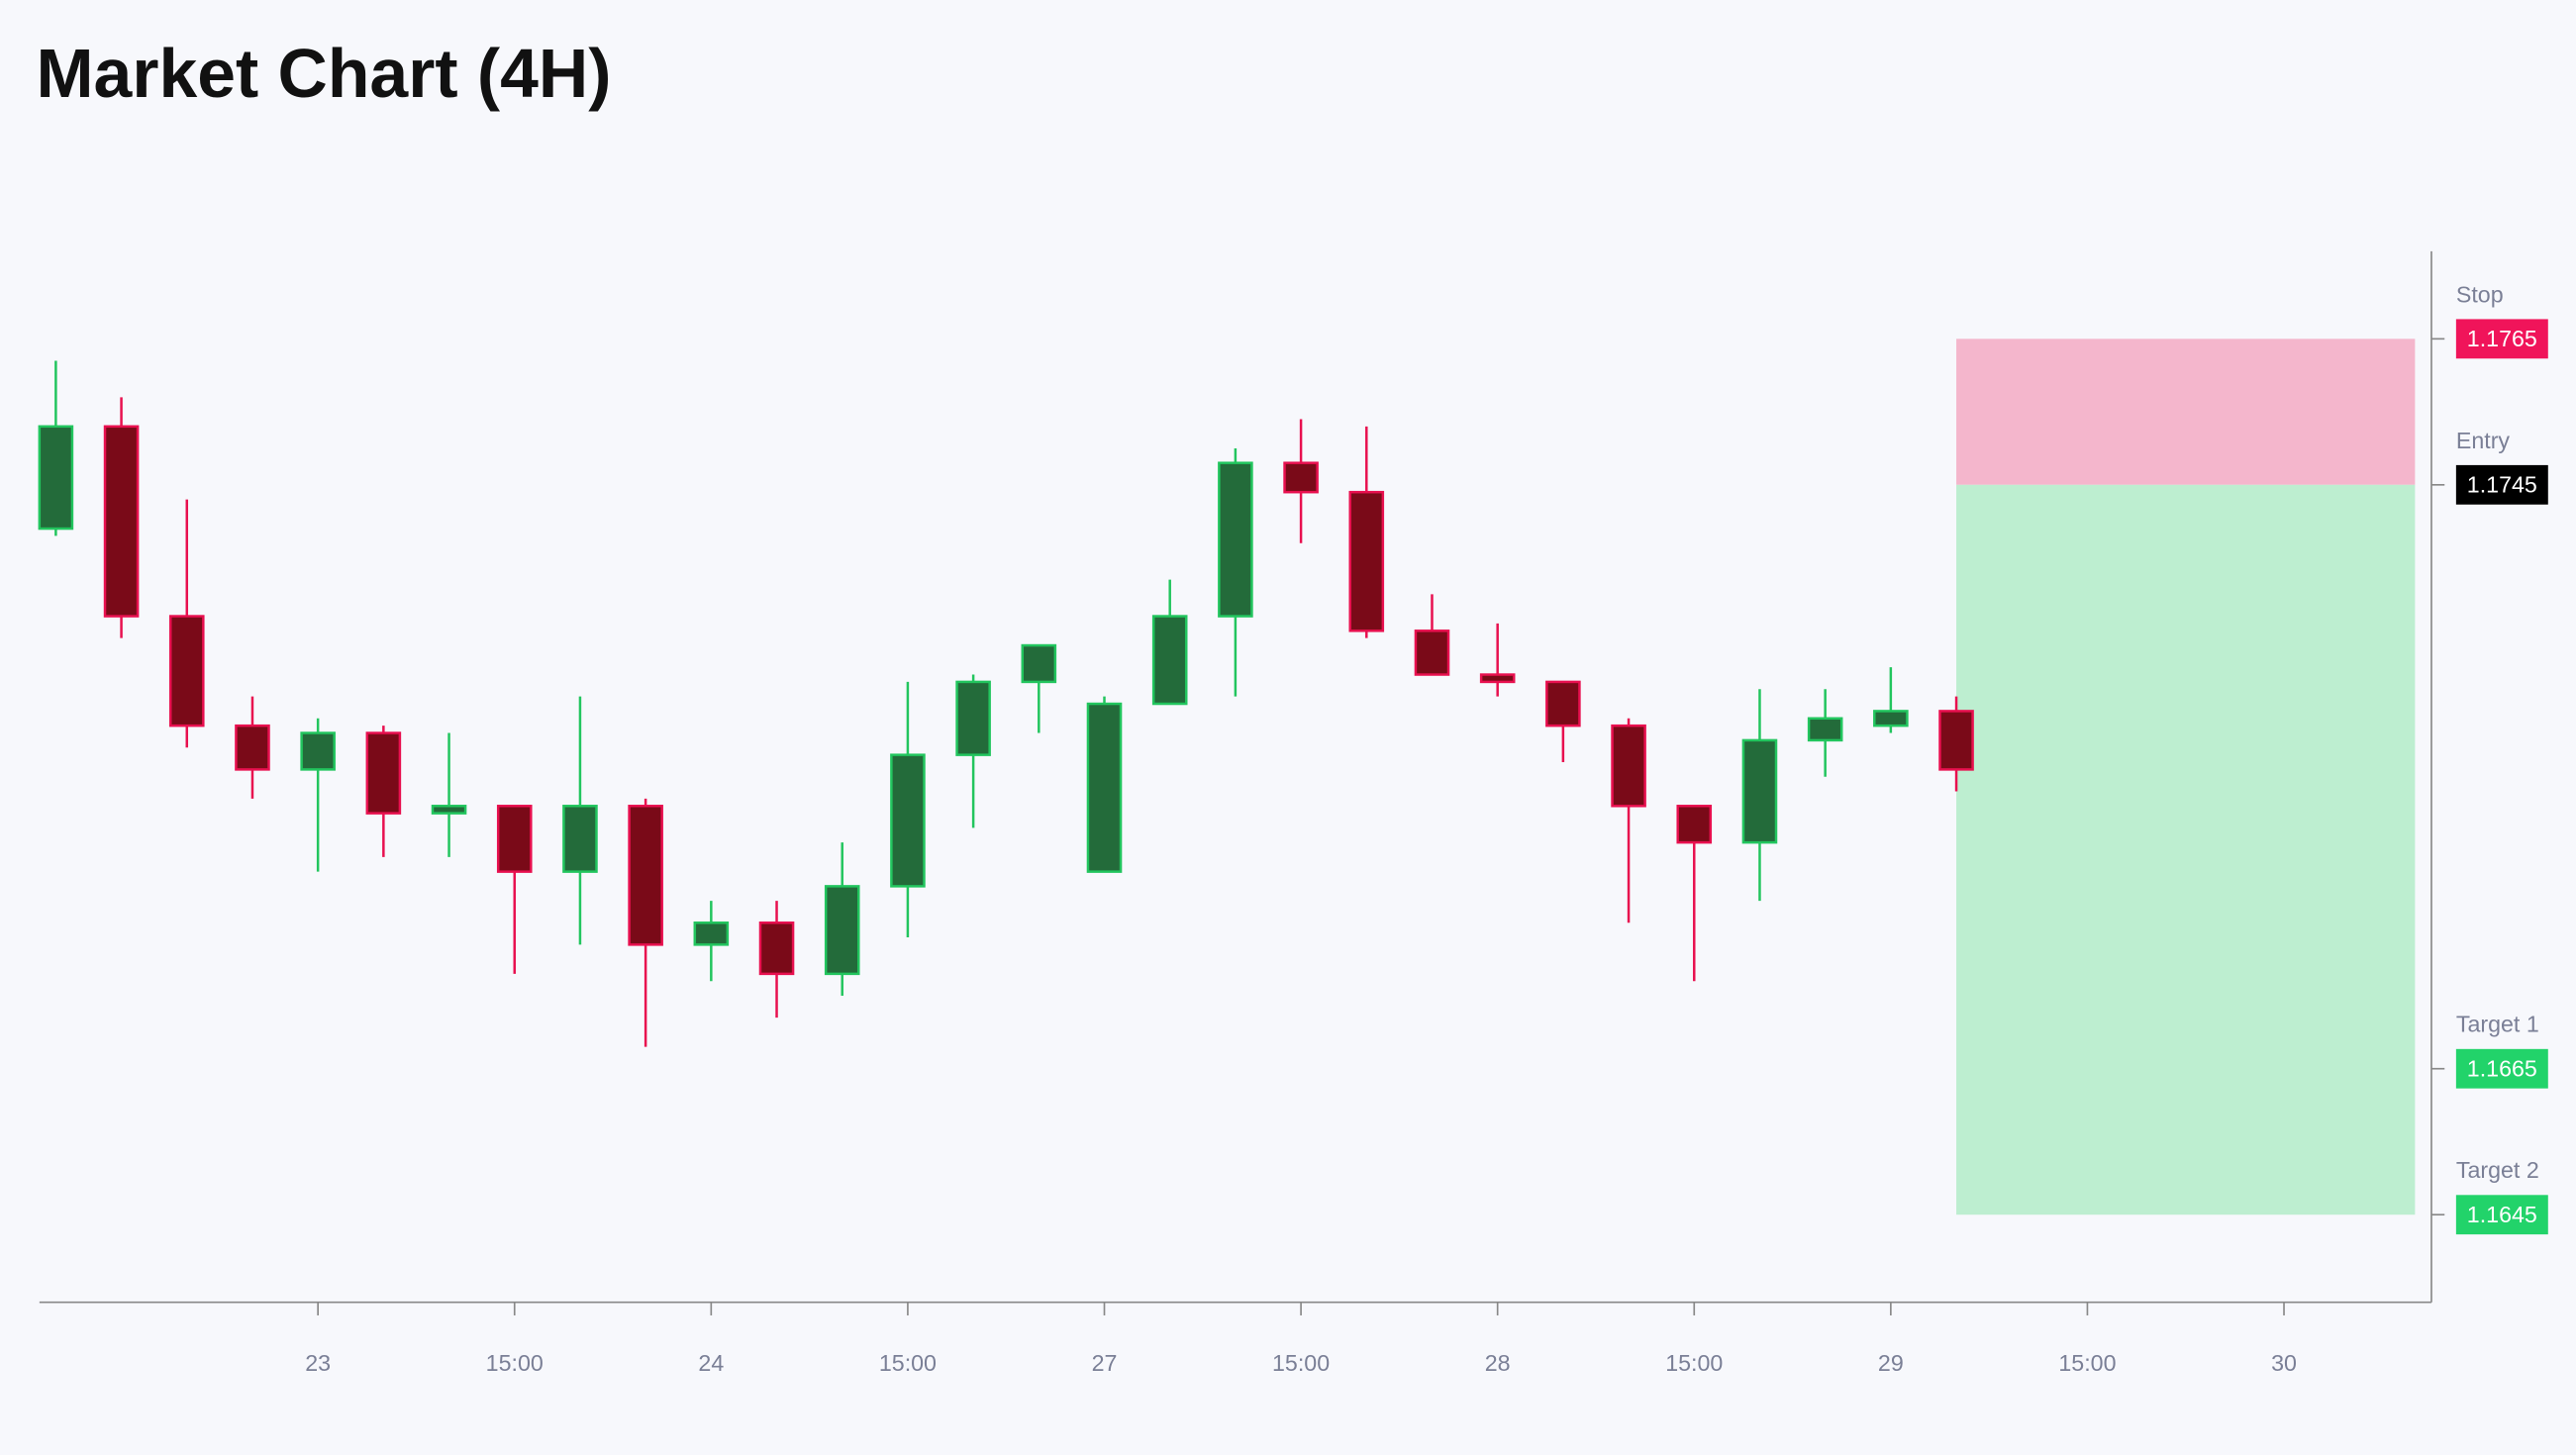  I want to click on level-name: Stop, so click(2480, 294).